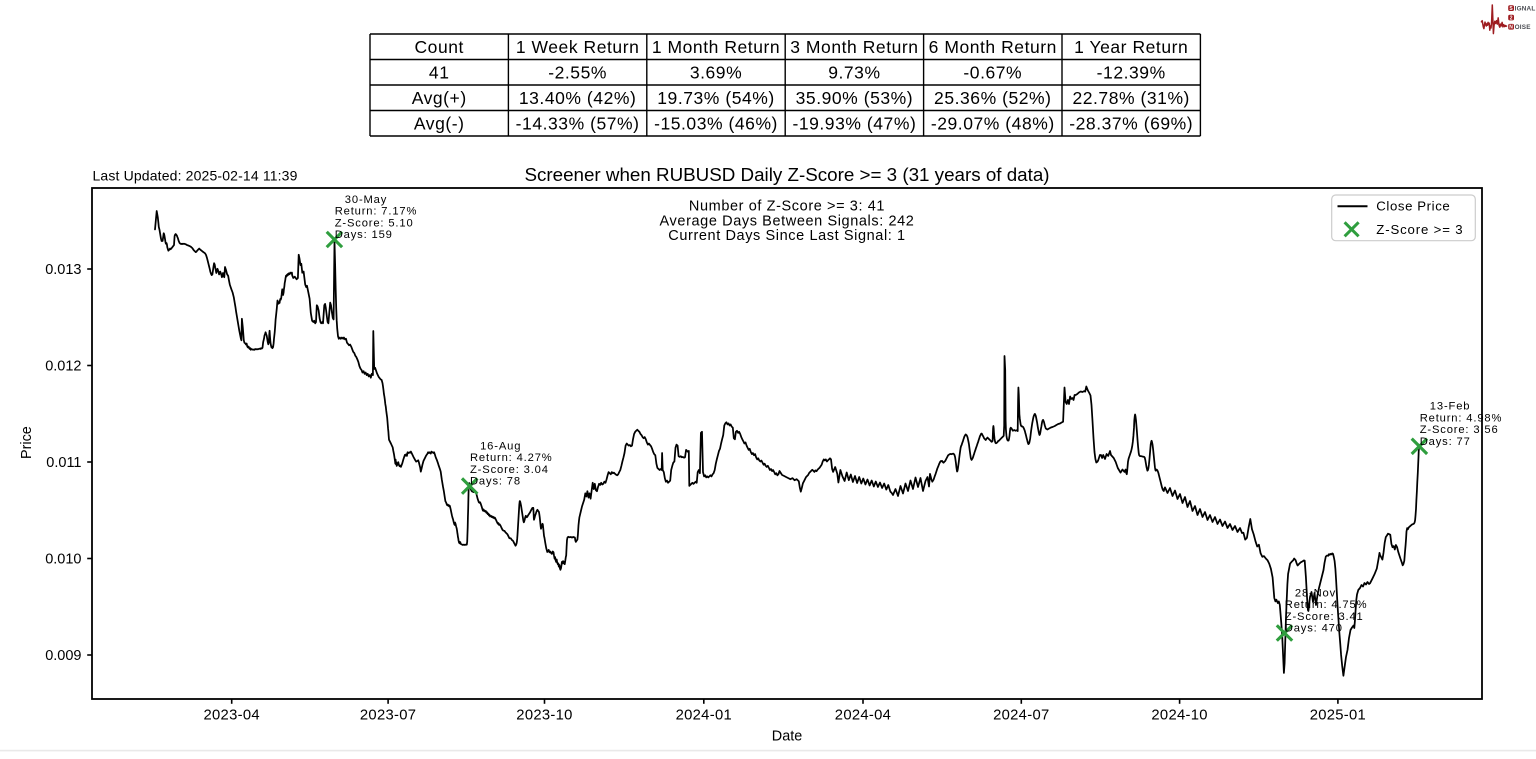  What do you see at coordinates (63, 367) in the screenshot?
I see `svg-text: 0.012` at bounding box center [63, 367].